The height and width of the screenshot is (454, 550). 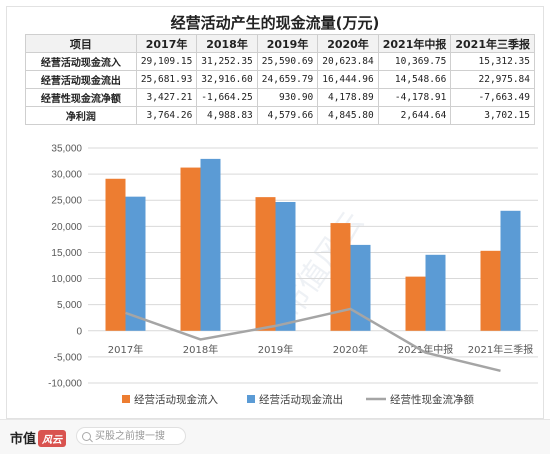 I want to click on search-icon, so click(x=86, y=436).